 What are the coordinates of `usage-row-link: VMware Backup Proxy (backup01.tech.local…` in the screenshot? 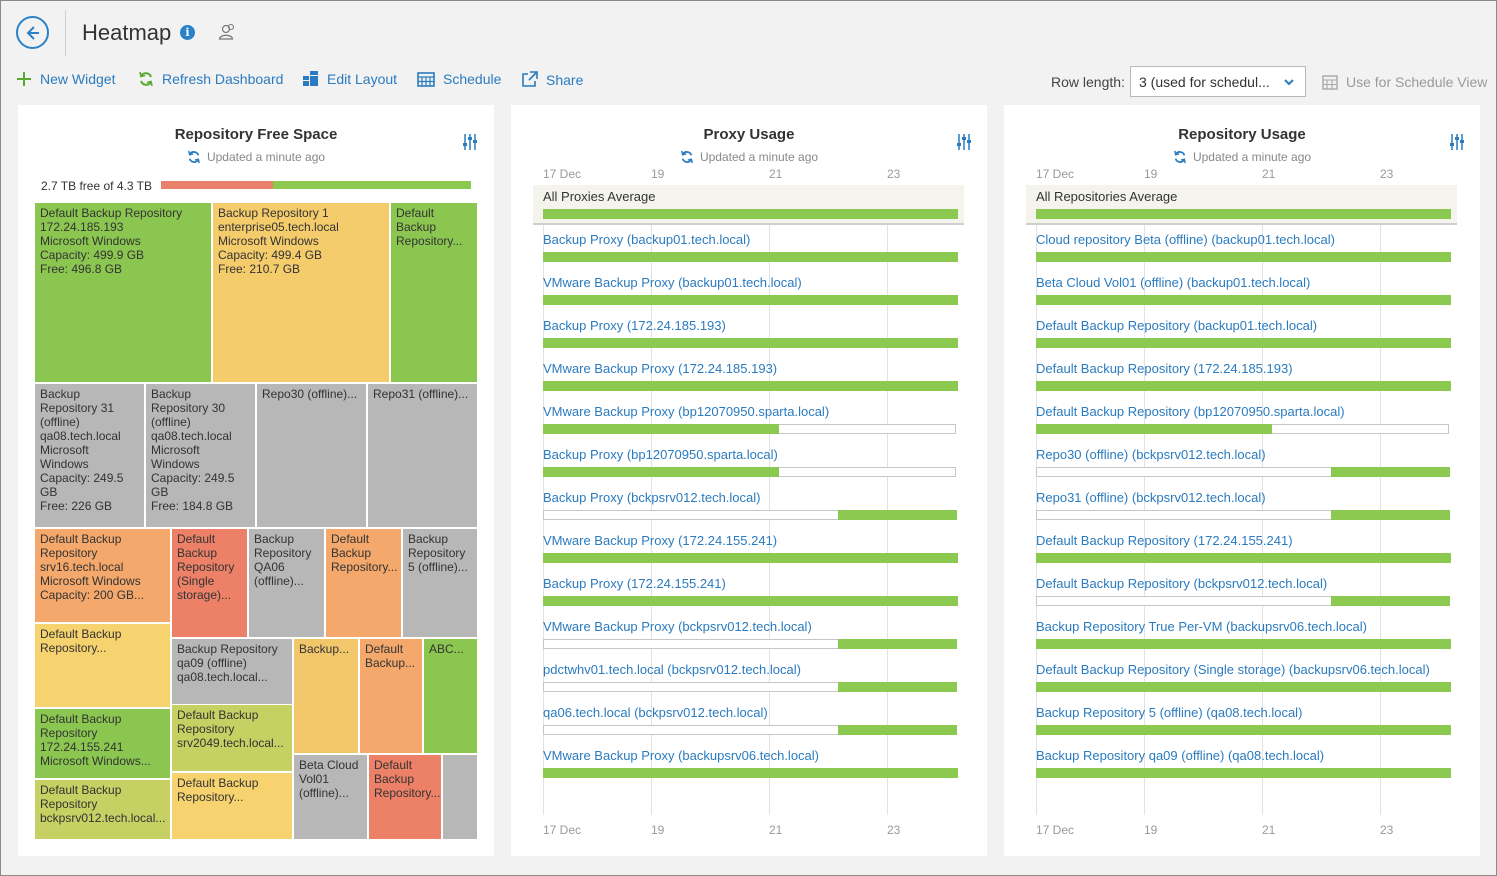 It's located at (672, 282).